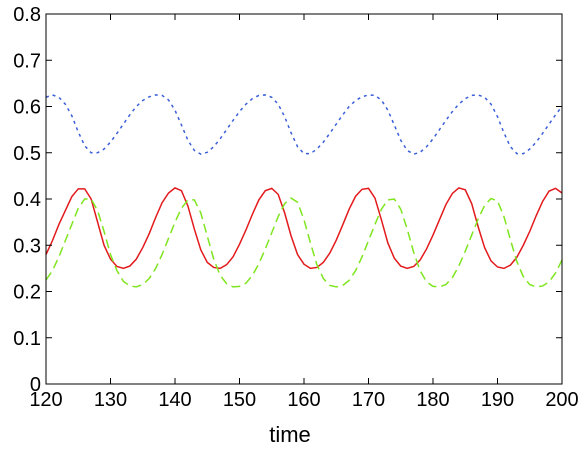 The image size is (582, 450). Describe the element at coordinates (27, 154) in the screenshot. I see `y-tick-label: 0.5` at that location.